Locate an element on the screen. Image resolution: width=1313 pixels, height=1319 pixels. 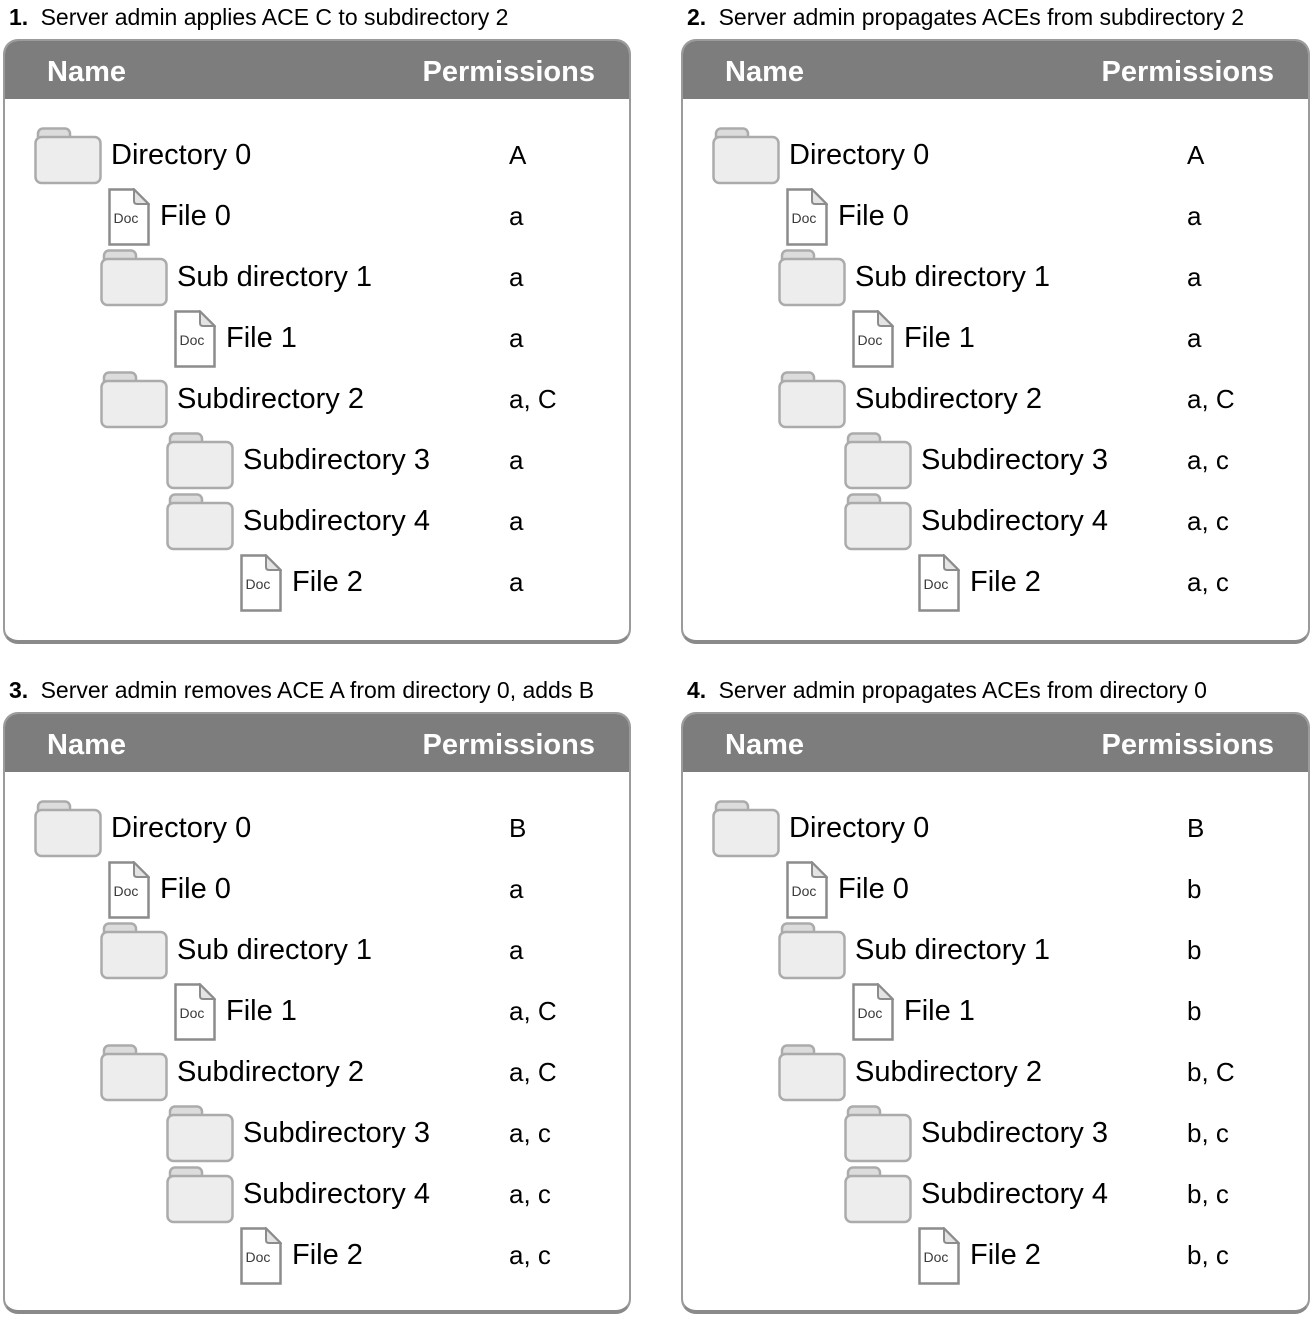
table-row: Doc File 0 a is located at coordinates (317, 889).